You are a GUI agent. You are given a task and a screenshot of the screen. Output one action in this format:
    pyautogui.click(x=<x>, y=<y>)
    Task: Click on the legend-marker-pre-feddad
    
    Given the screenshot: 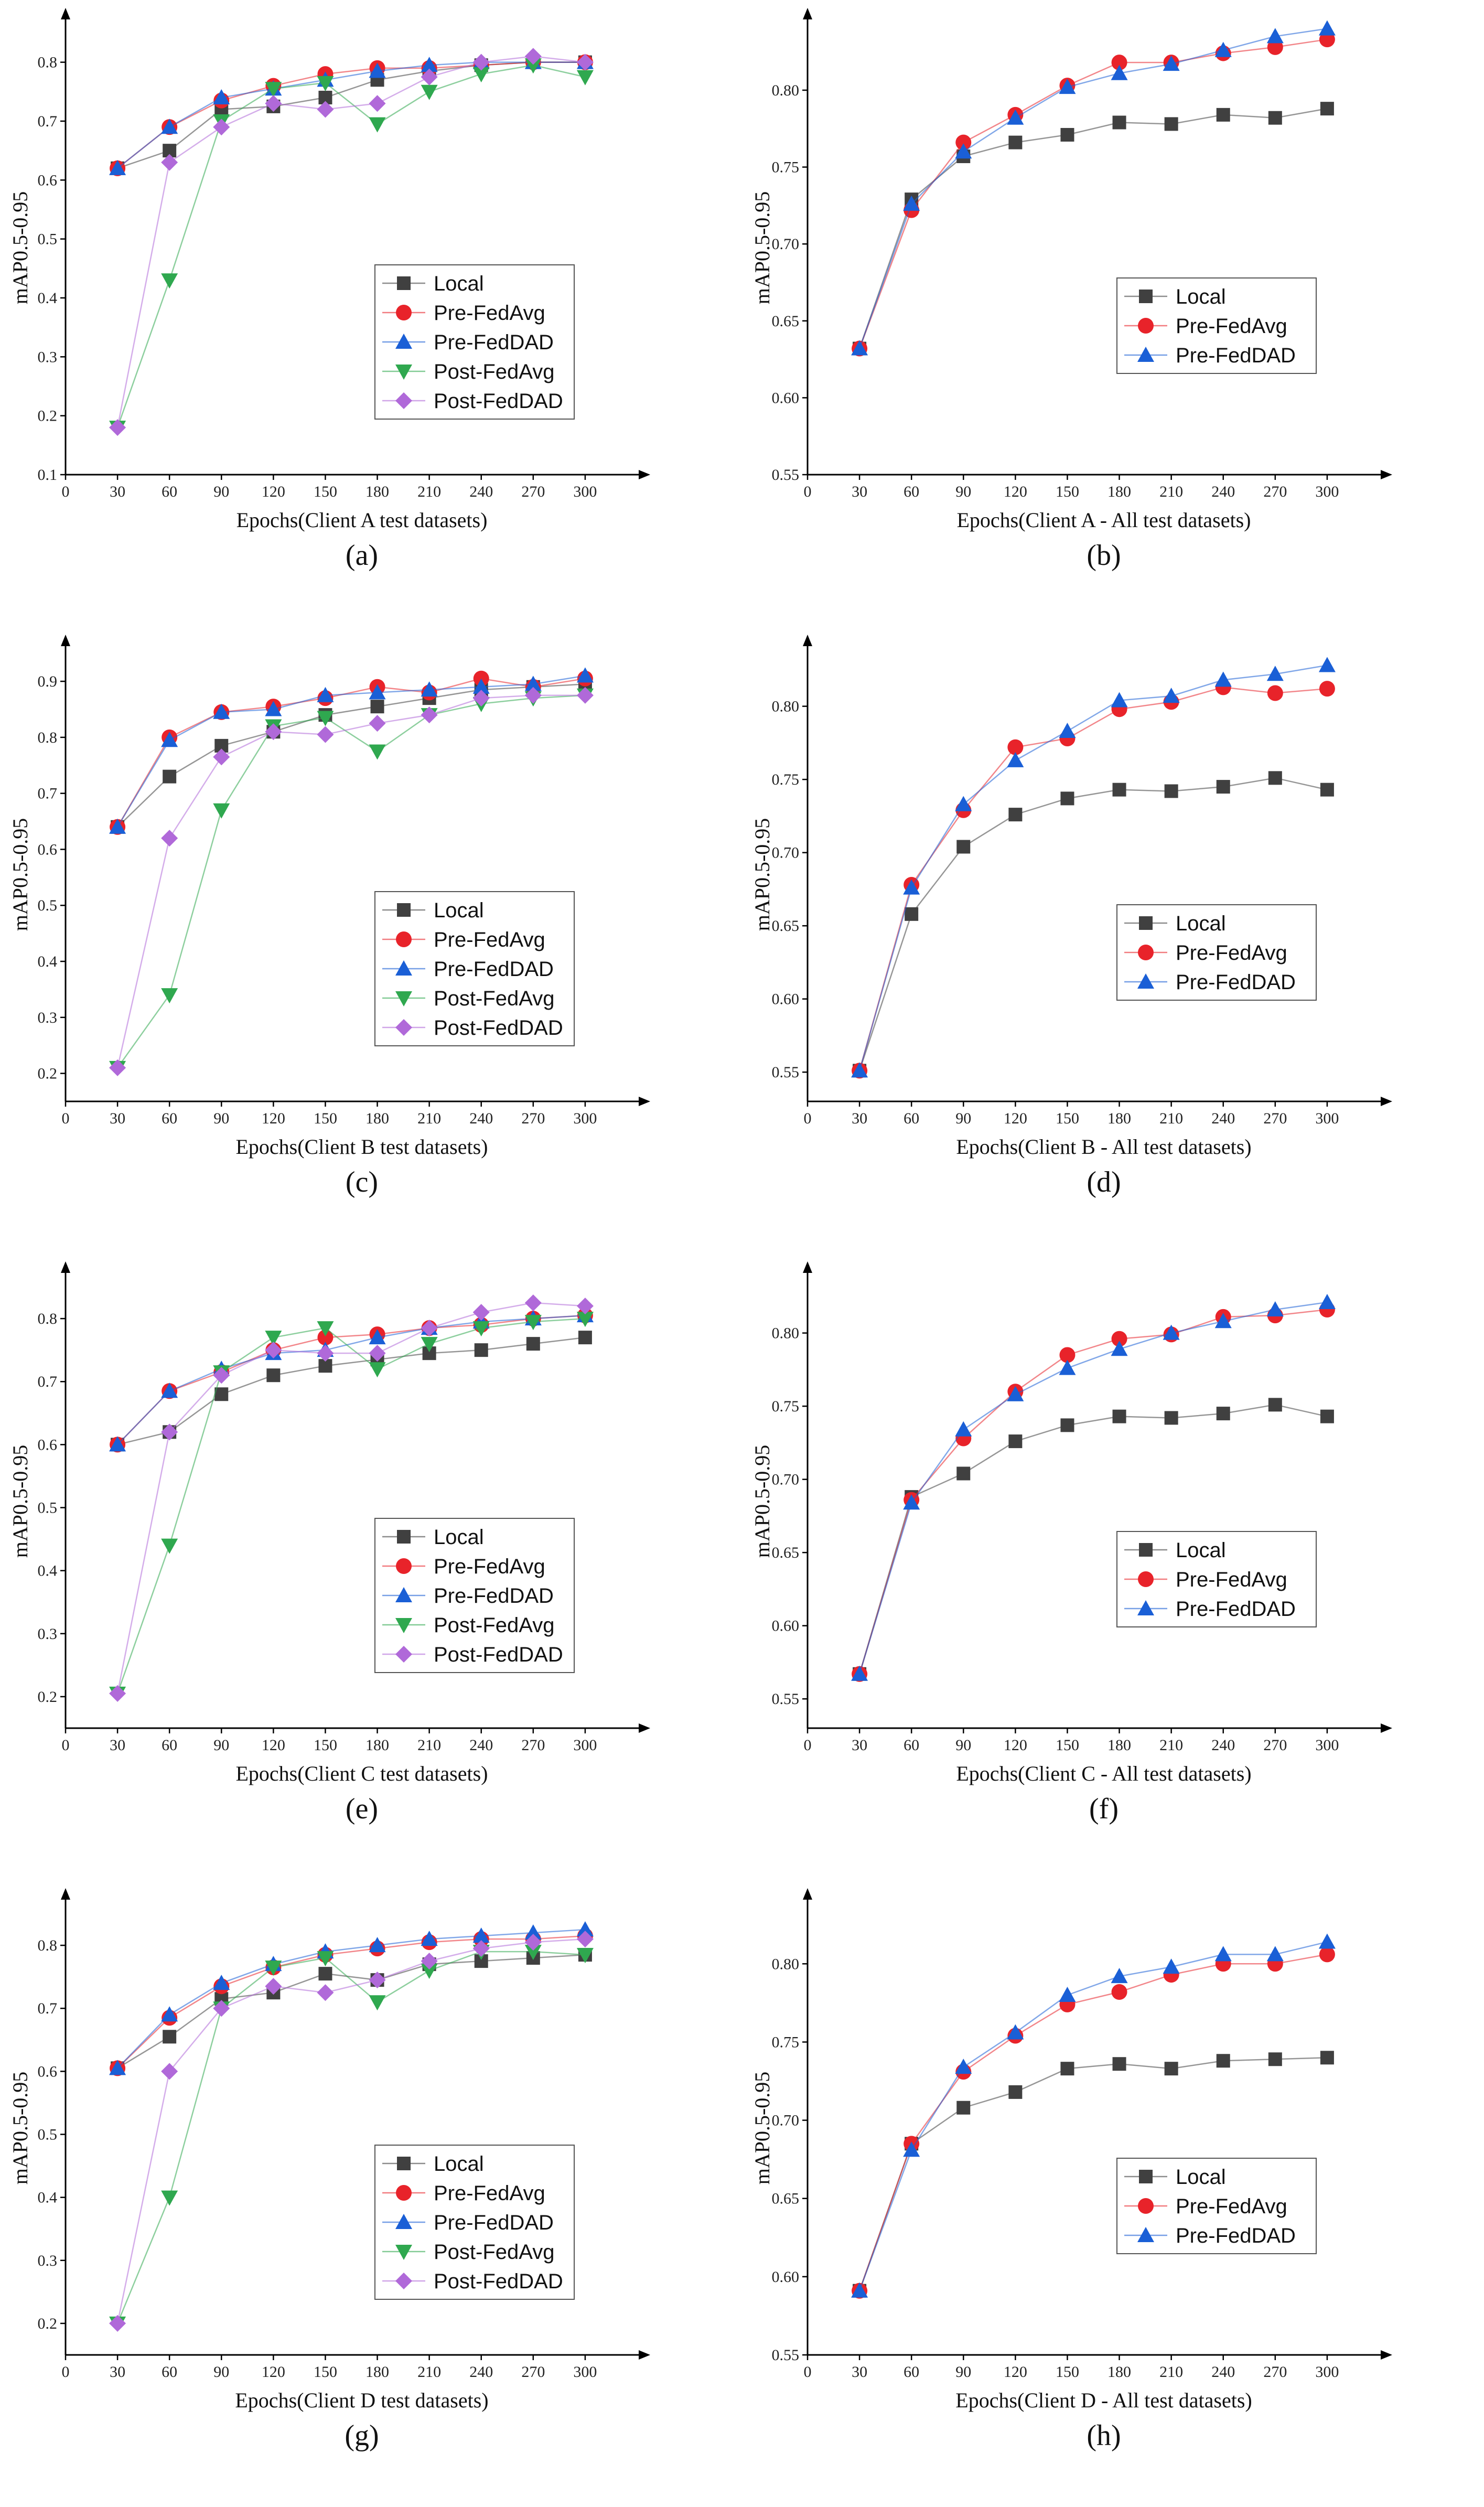 What is the action you would take?
    pyautogui.click(x=1145, y=2235)
    